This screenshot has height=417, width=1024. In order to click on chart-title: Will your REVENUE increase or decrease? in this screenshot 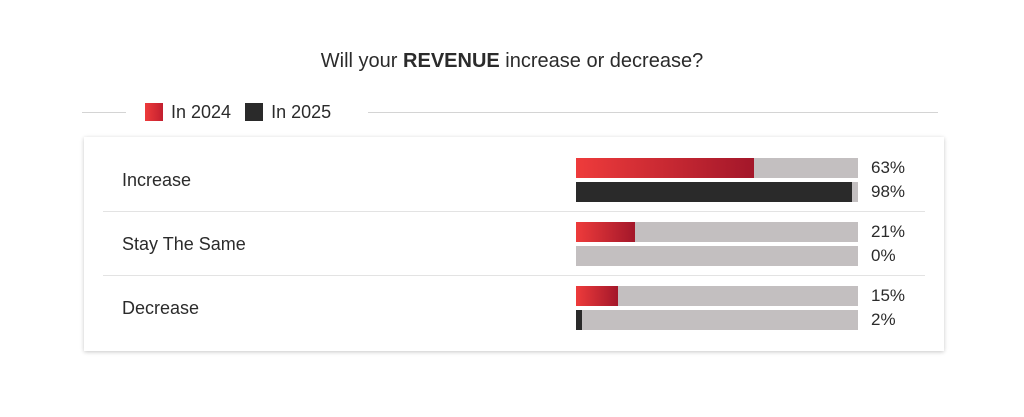, I will do `click(512, 61)`.